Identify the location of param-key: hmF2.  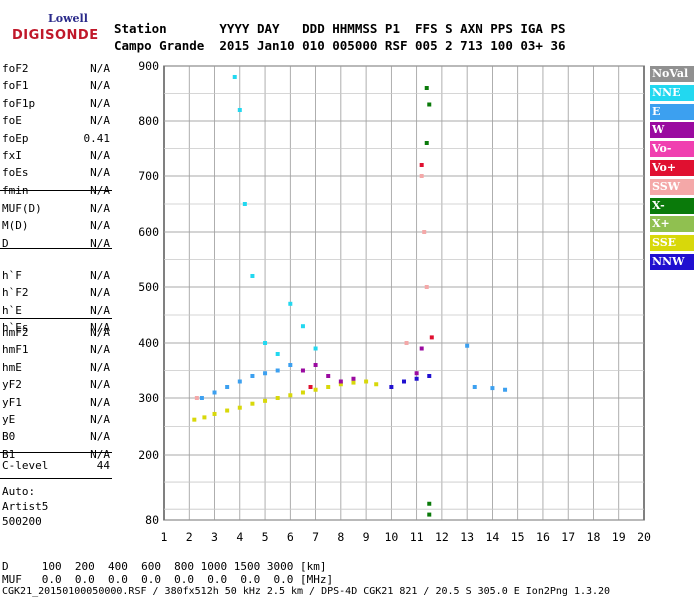
(15, 332).